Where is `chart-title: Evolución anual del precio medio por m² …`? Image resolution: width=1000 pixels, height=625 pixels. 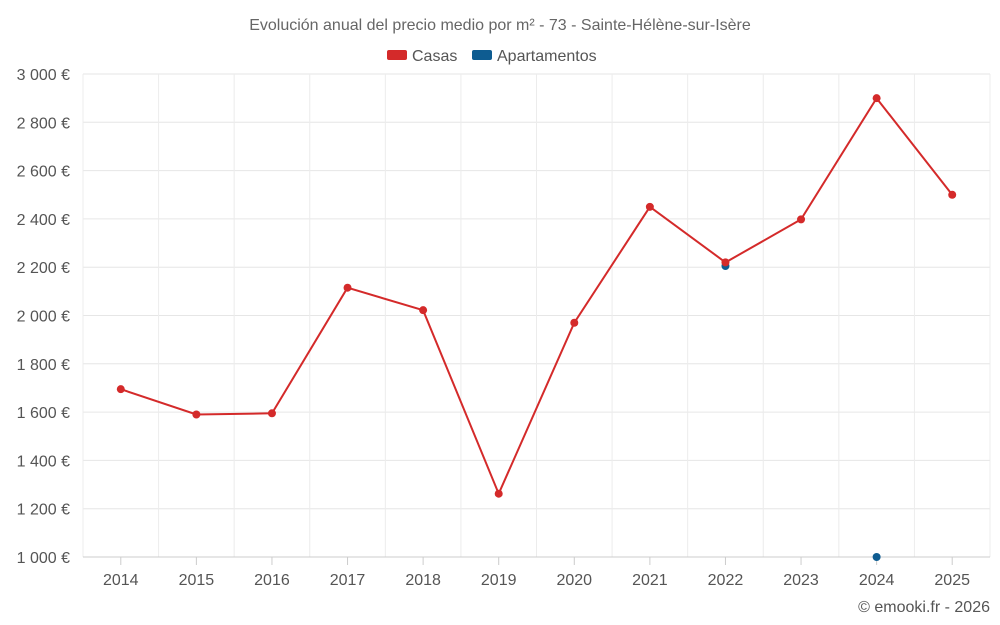 chart-title: Evolución anual del precio medio por m² … is located at coordinates (500, 25).